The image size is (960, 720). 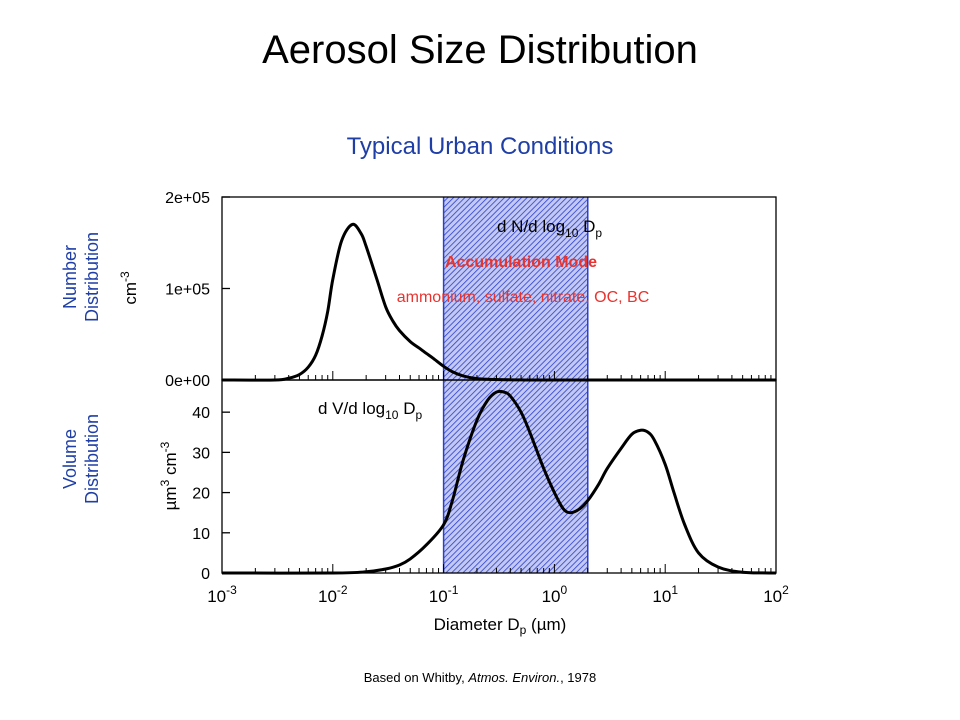 I want to click on xtick-label: 10⁻², so click(x=333, y=594).